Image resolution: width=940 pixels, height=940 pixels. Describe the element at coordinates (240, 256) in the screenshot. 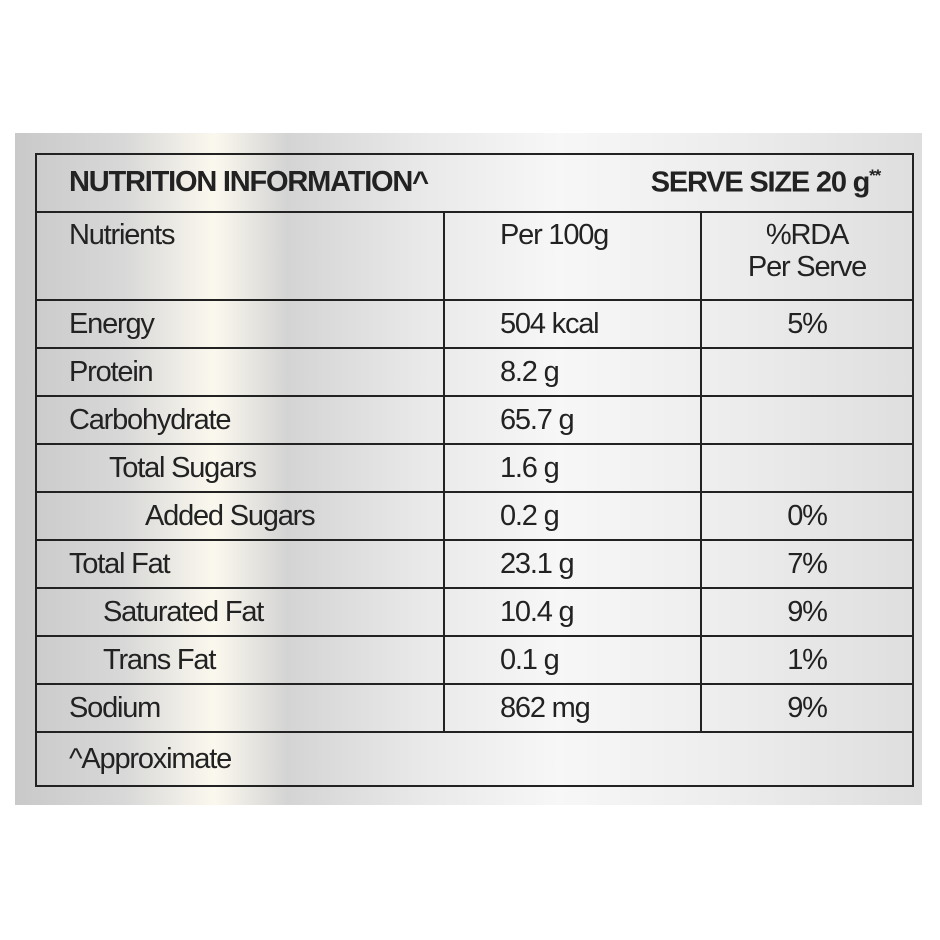

I see `column-header: Nutrients` at that location.